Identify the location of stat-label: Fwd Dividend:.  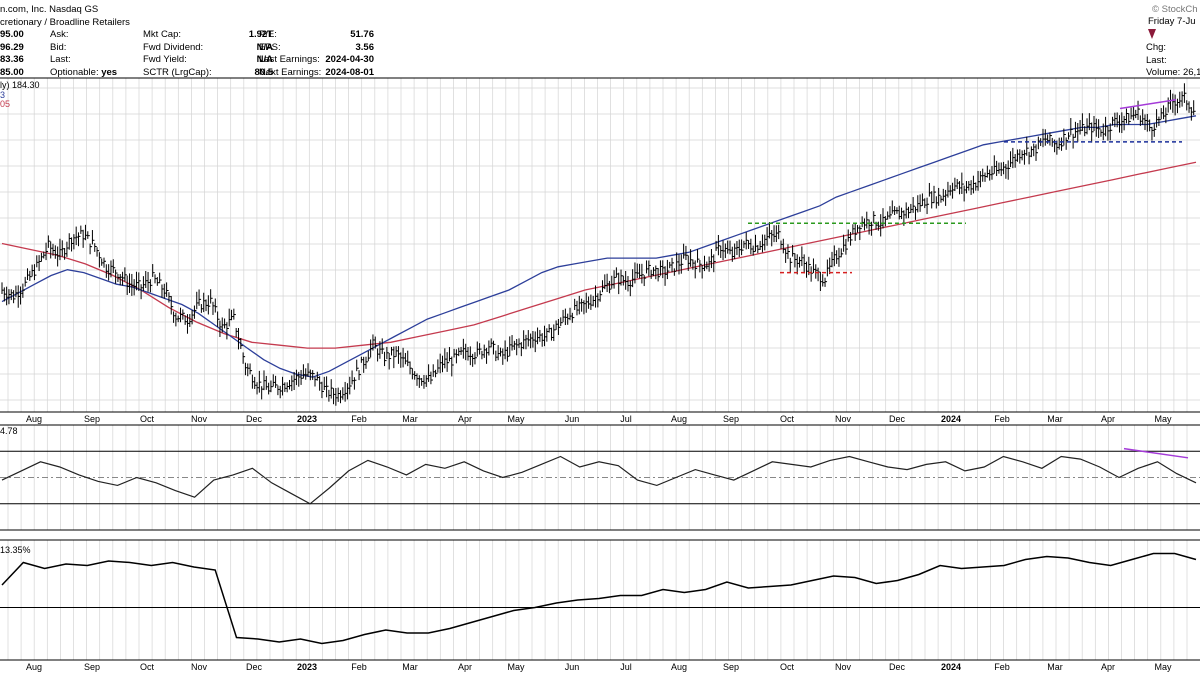
(173, 47).